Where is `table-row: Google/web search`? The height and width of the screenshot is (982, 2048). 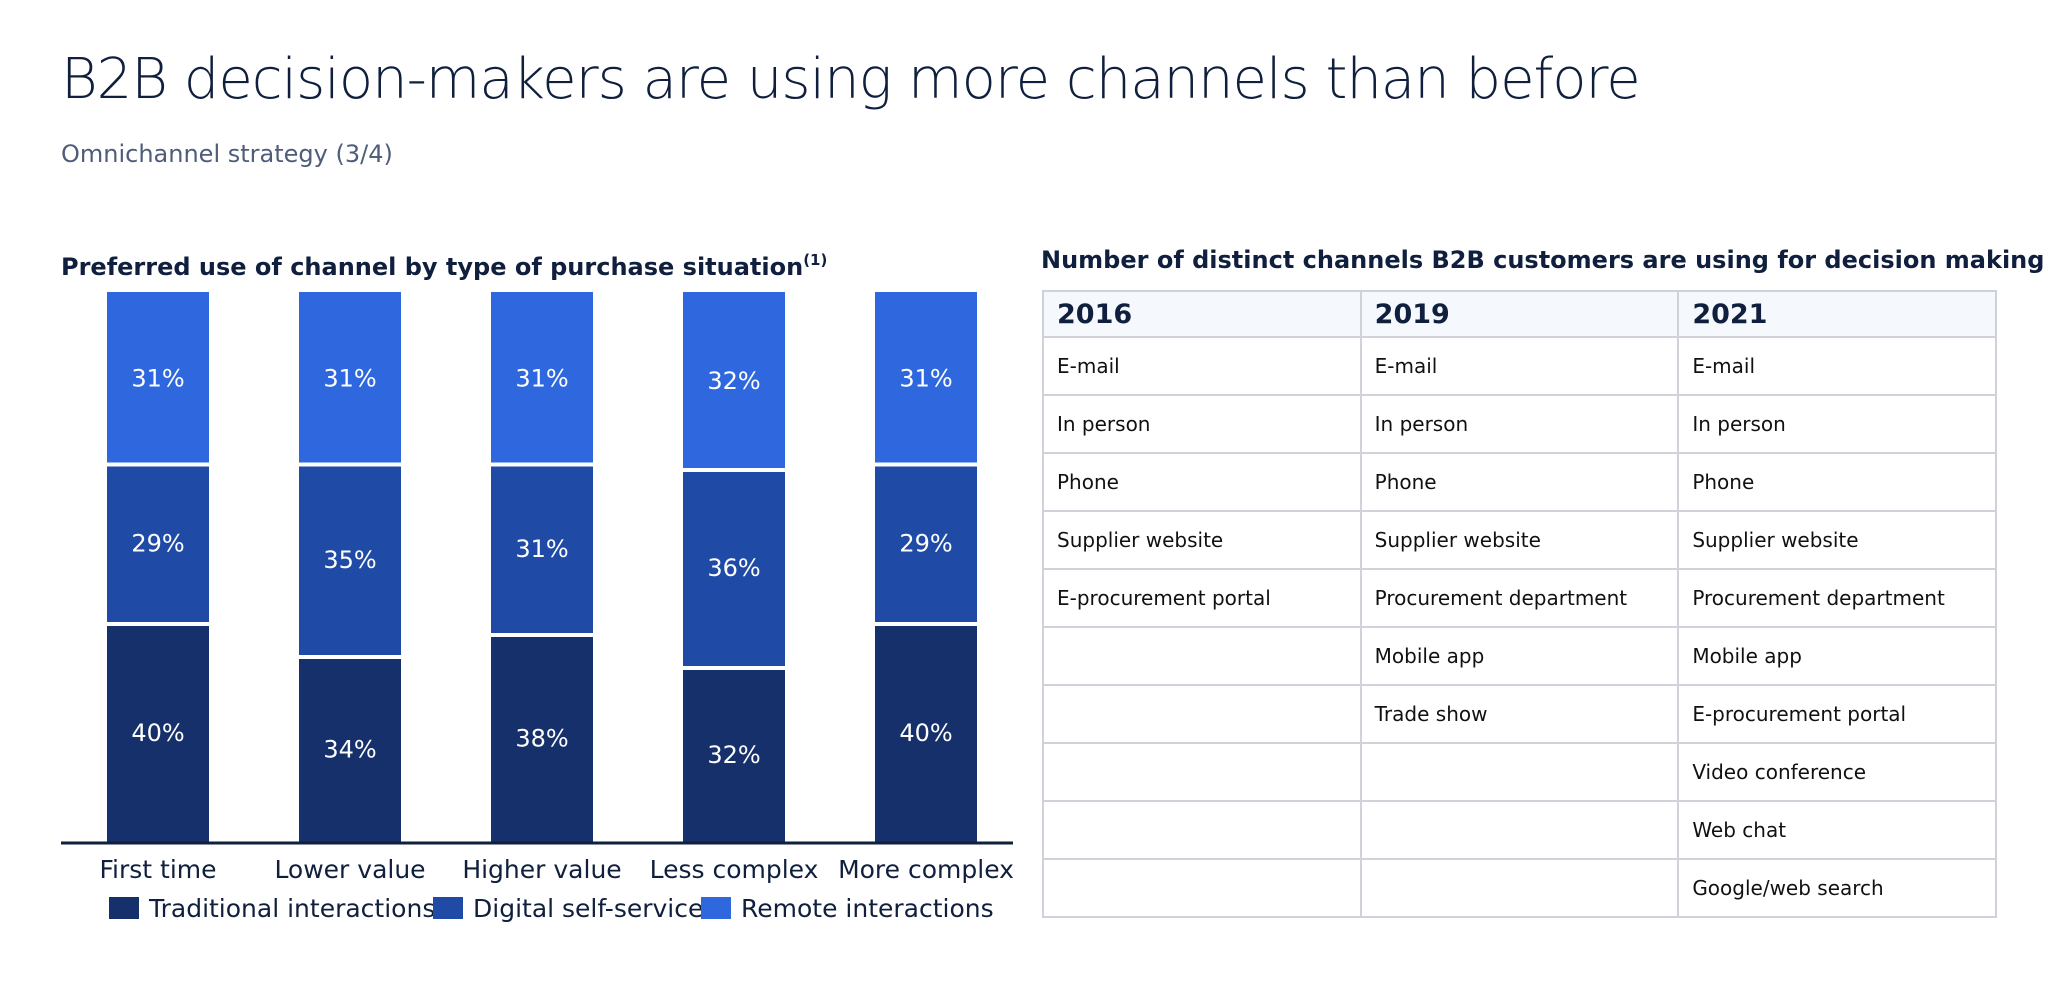 table-row: Google/web search is located at coordinates (1519, 888).